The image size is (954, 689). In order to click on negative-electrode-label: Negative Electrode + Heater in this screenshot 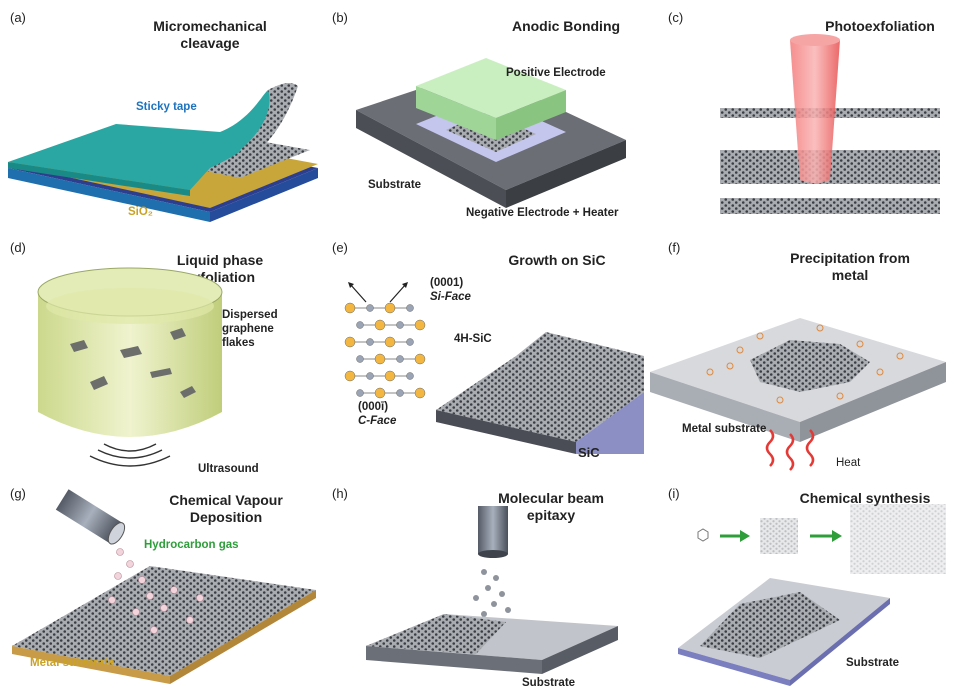, I will do `click(542, 213)`.